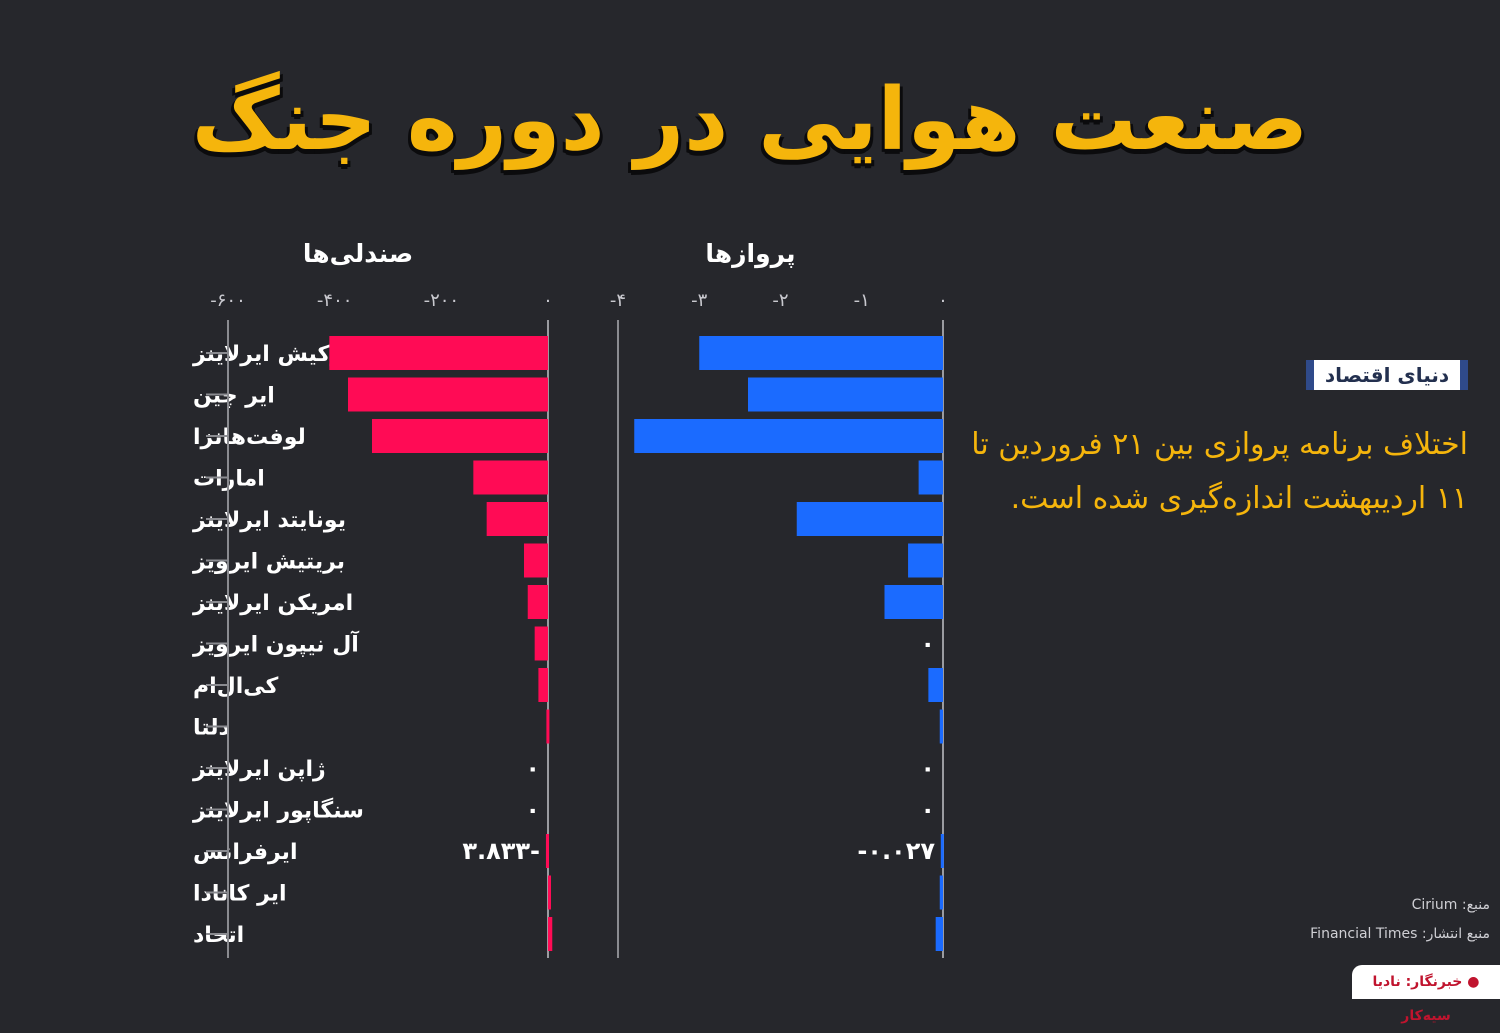 The image size is (1500, 1033). What do you see at coordinates (218, 935) in the screenshot?
I see `category-label: اتحاد` at bounding box center [218, 935].